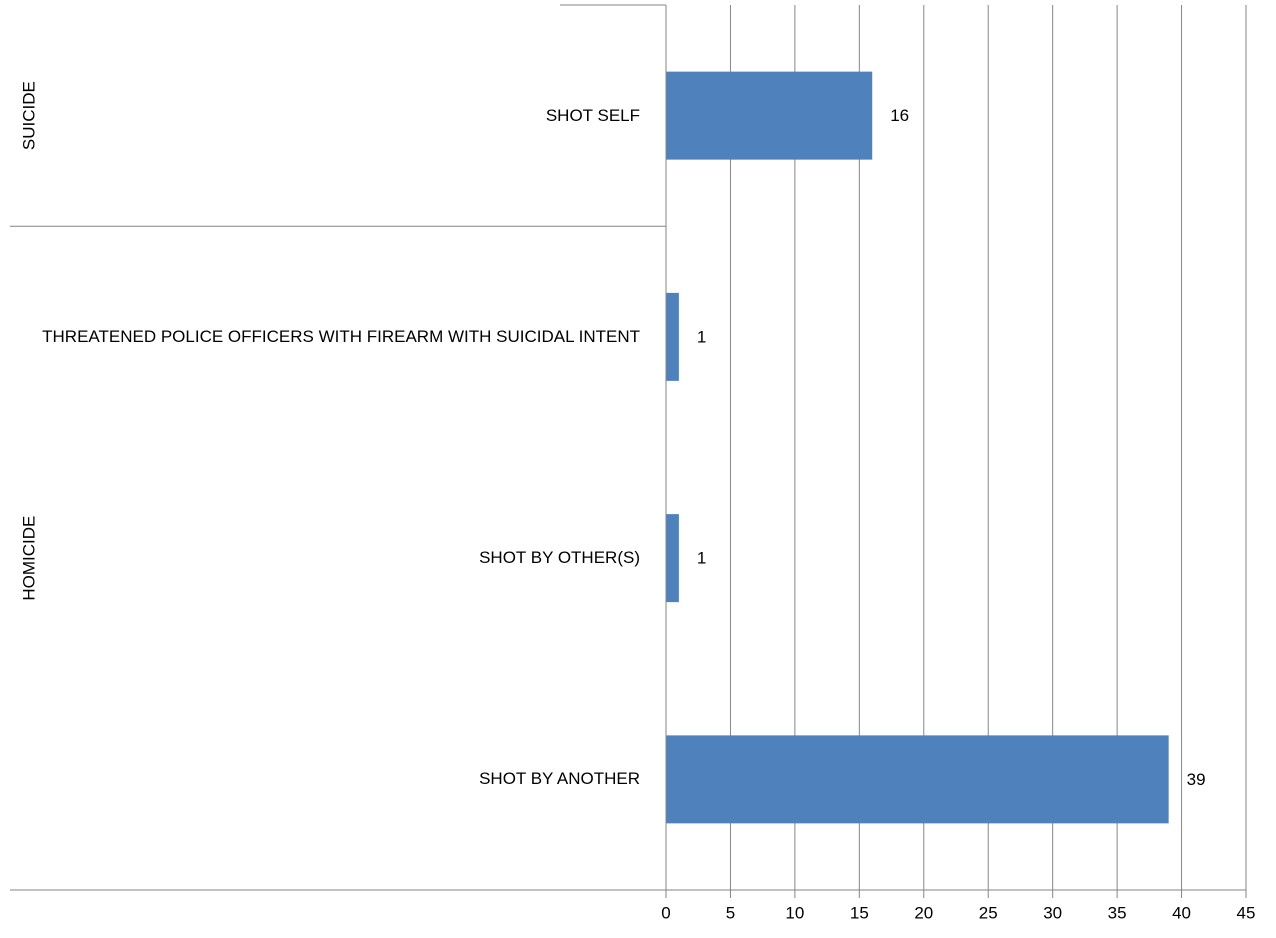 Image resolution: width=1276 pixels, height=938 pixels. What do you see at coordinates (28, 115) in the screenshot?
I see `group-label: SUICIDE` at bounding box center [28, 115].